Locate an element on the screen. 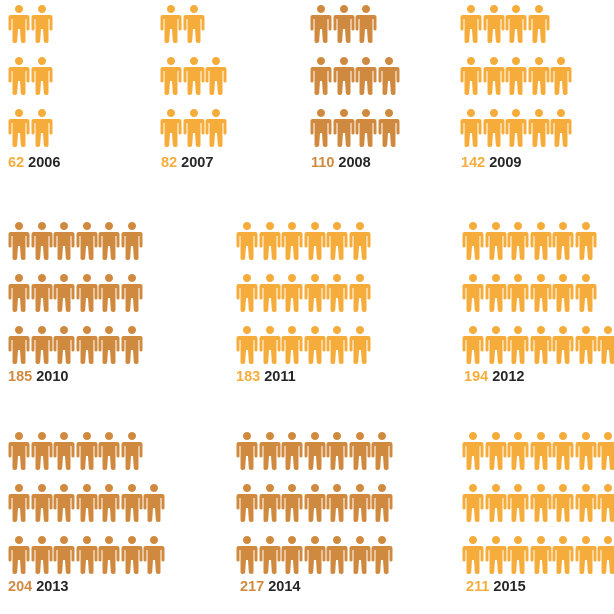 The height and width of the screenshot is (614, 614). caption-2009: 142 2009 is located at coordinates (491, 163).